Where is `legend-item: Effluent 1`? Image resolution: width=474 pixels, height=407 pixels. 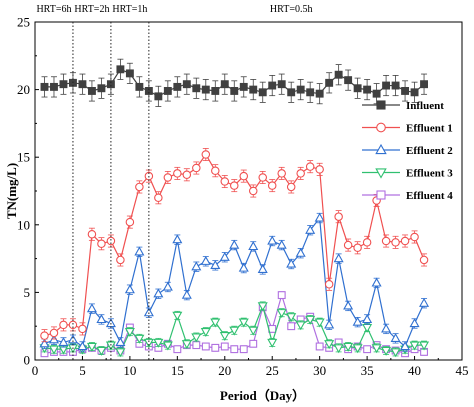 legend-item: Effluent 1 is located at coordinates (407, 129).